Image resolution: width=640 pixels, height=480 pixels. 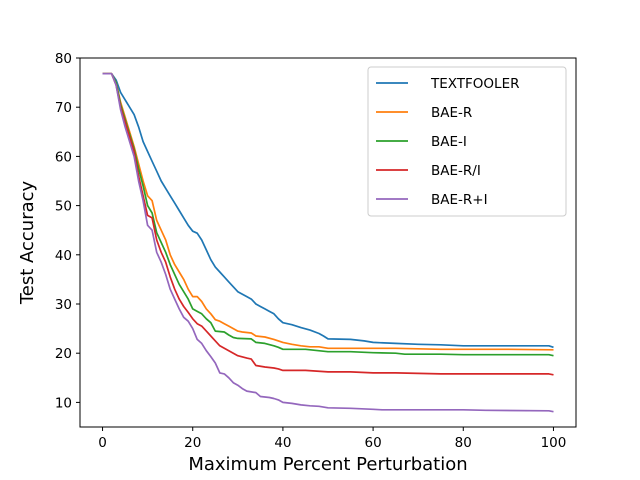 What do you see at coordinates (282, 443) in the screenshot?
I see `x-tick-label: 40` at bounding box center [282, 443].